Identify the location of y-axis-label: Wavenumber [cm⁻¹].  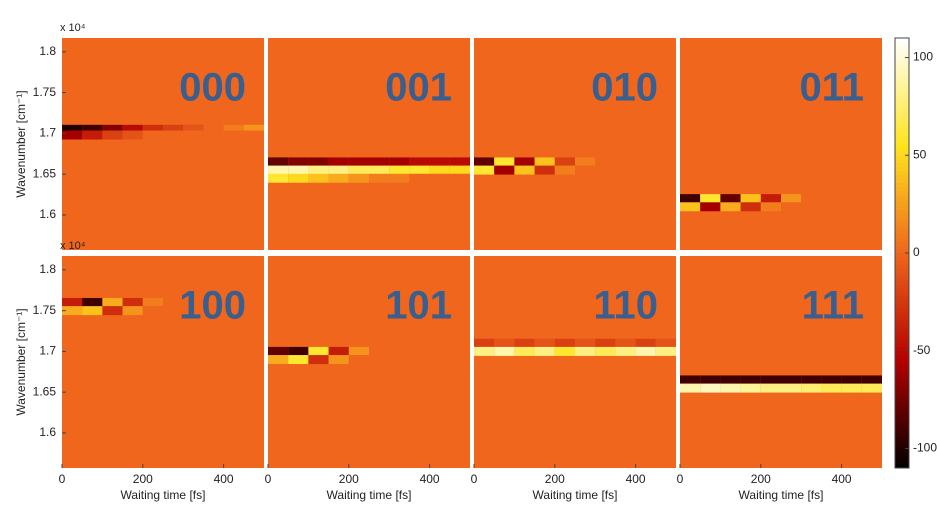
(21, 361).